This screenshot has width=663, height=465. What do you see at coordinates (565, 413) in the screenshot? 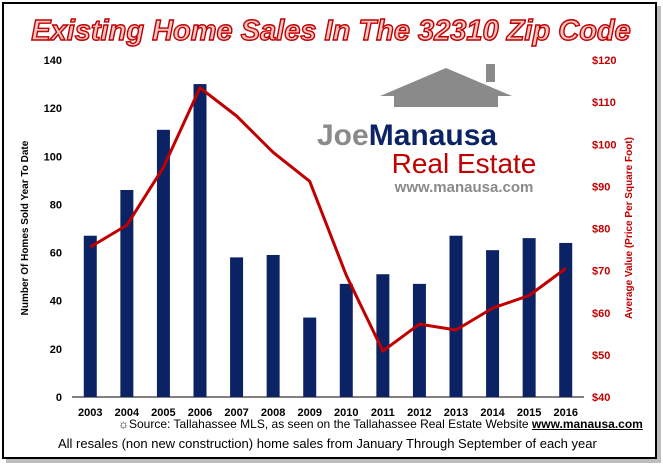
I see `x-tick-label: 2016` at bounding box center [565, 413].